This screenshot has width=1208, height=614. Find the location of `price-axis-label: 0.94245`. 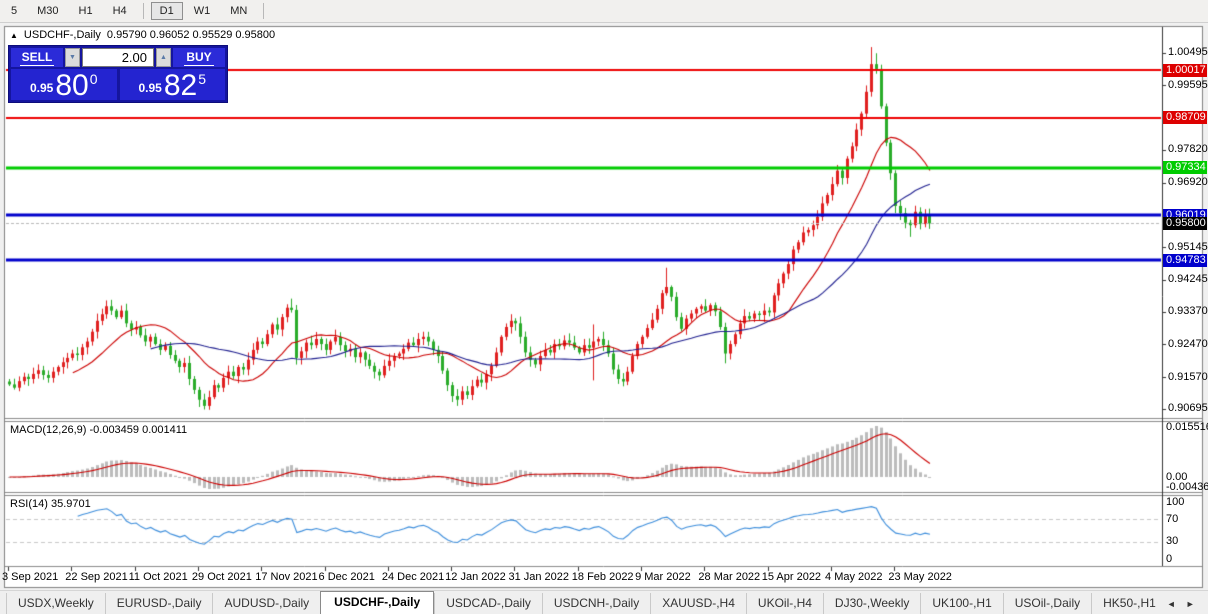

price-axis-label: 0.94245 is located at coordinates (1188, 279).